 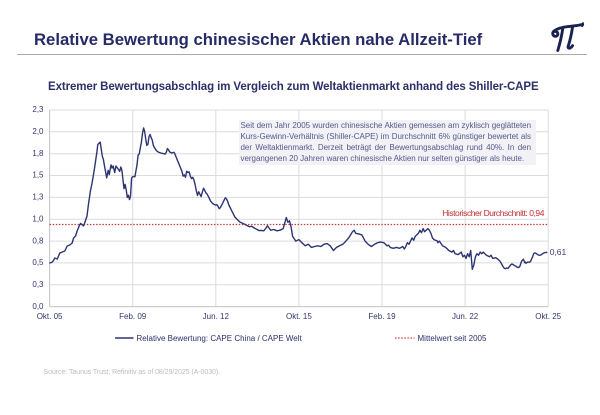 I want to click on svg-text: 0,61, so click(x=558, y=252).